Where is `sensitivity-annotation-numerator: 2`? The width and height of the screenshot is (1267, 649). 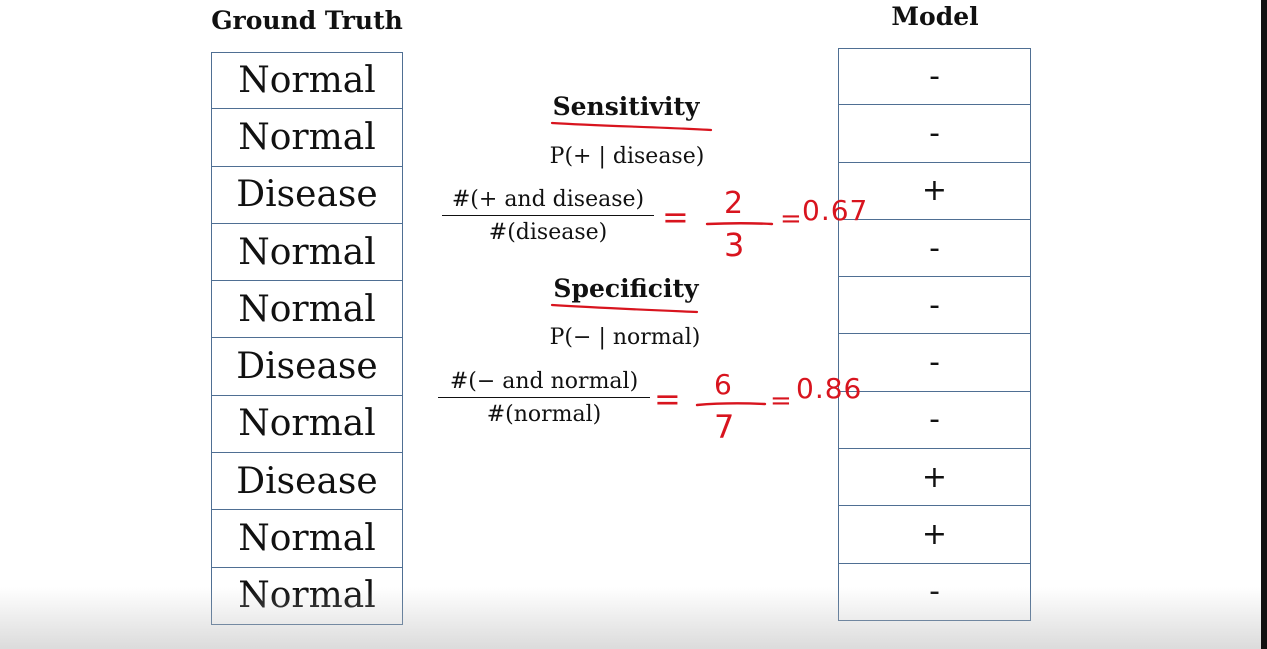 sensitivity-annotation-numerator: 2 is located at coordinates (734, 203).